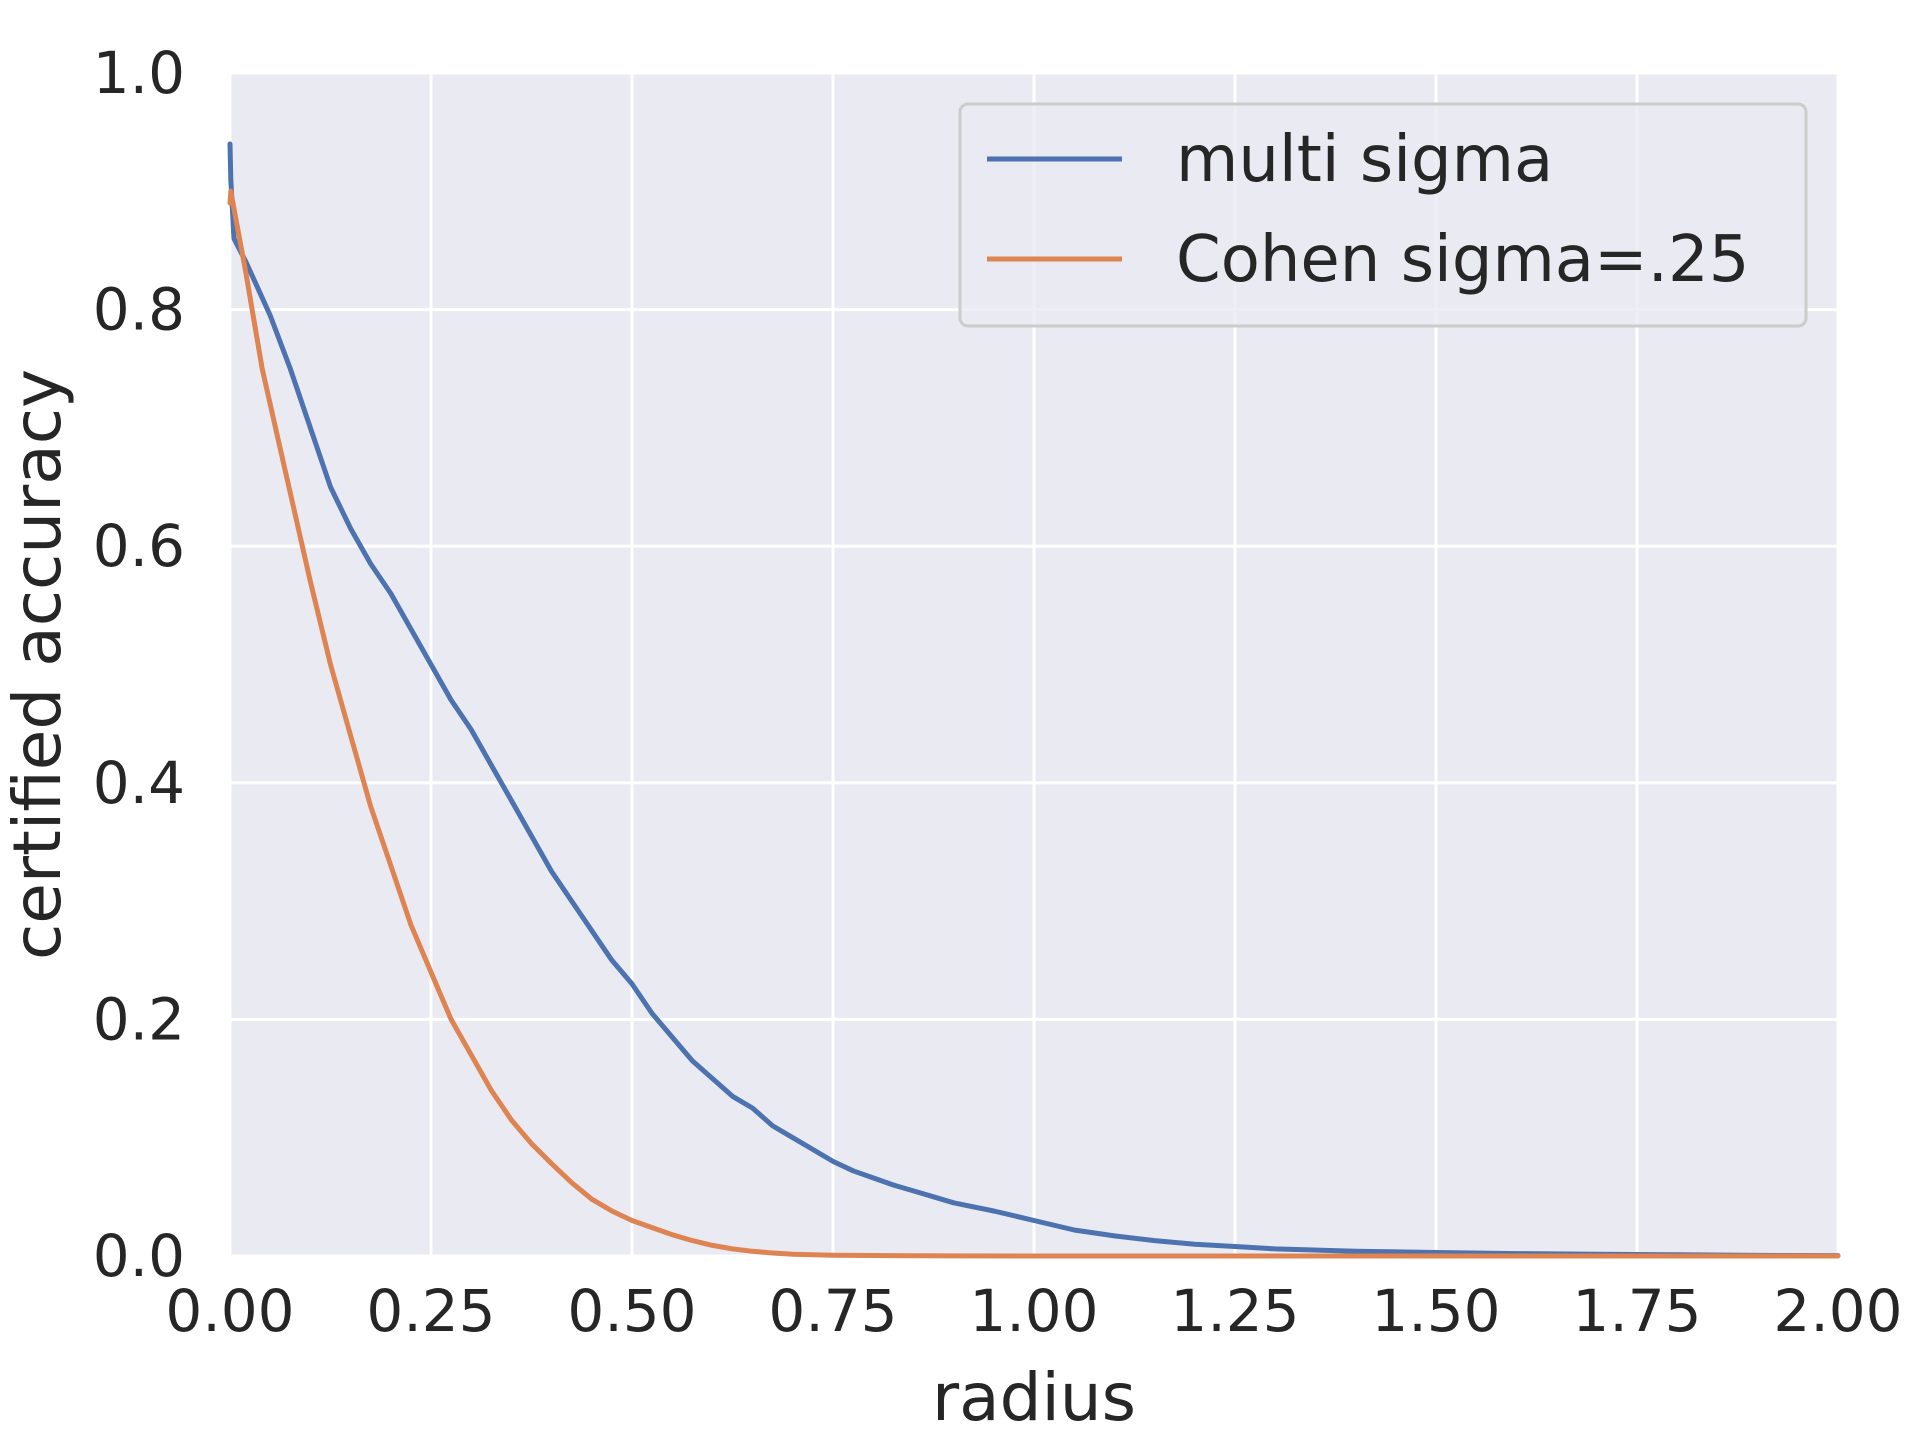 This screenshot has height=1440, width=1920. What do you see at coordinates (229, 1311) in the screenshot?
I see `x-tick-label: 0.00` at bounding box center [229, 1311].